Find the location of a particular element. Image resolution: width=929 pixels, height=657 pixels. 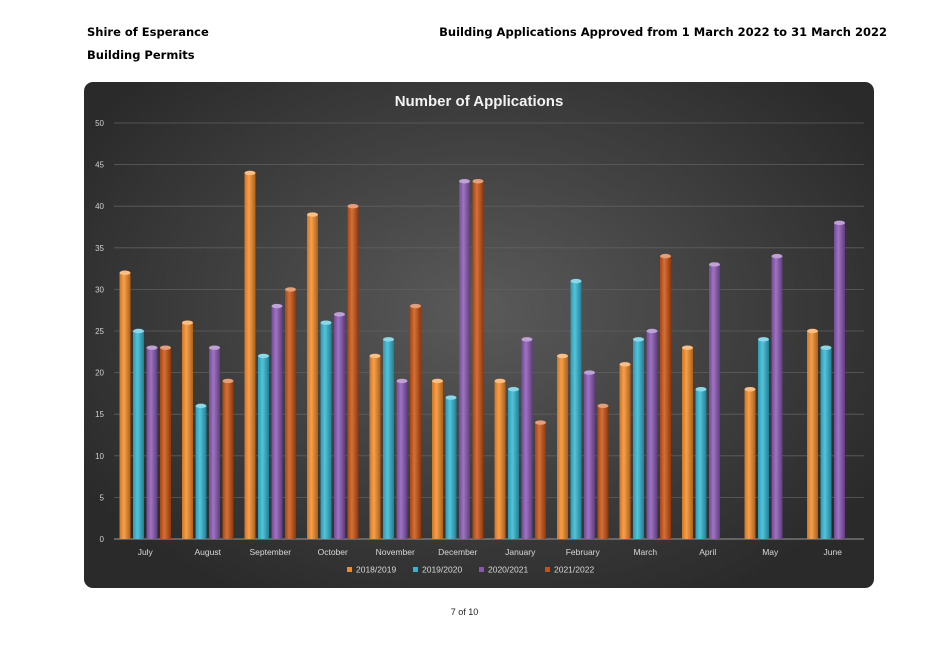

x-tick-label: January is located at coordinates (520, 552).